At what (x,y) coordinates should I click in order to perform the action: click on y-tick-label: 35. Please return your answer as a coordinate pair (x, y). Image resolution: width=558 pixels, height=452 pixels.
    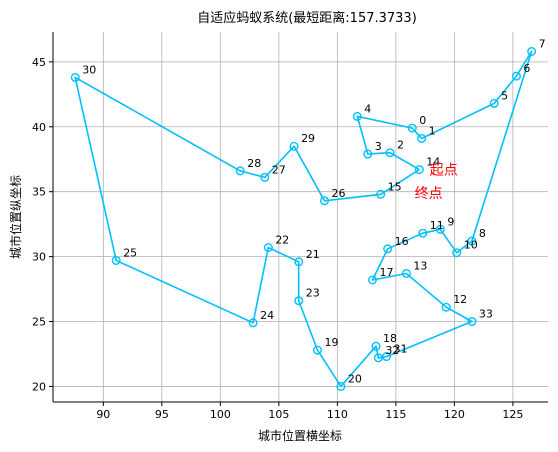
    Looking at the image, I should click on (39, 192).